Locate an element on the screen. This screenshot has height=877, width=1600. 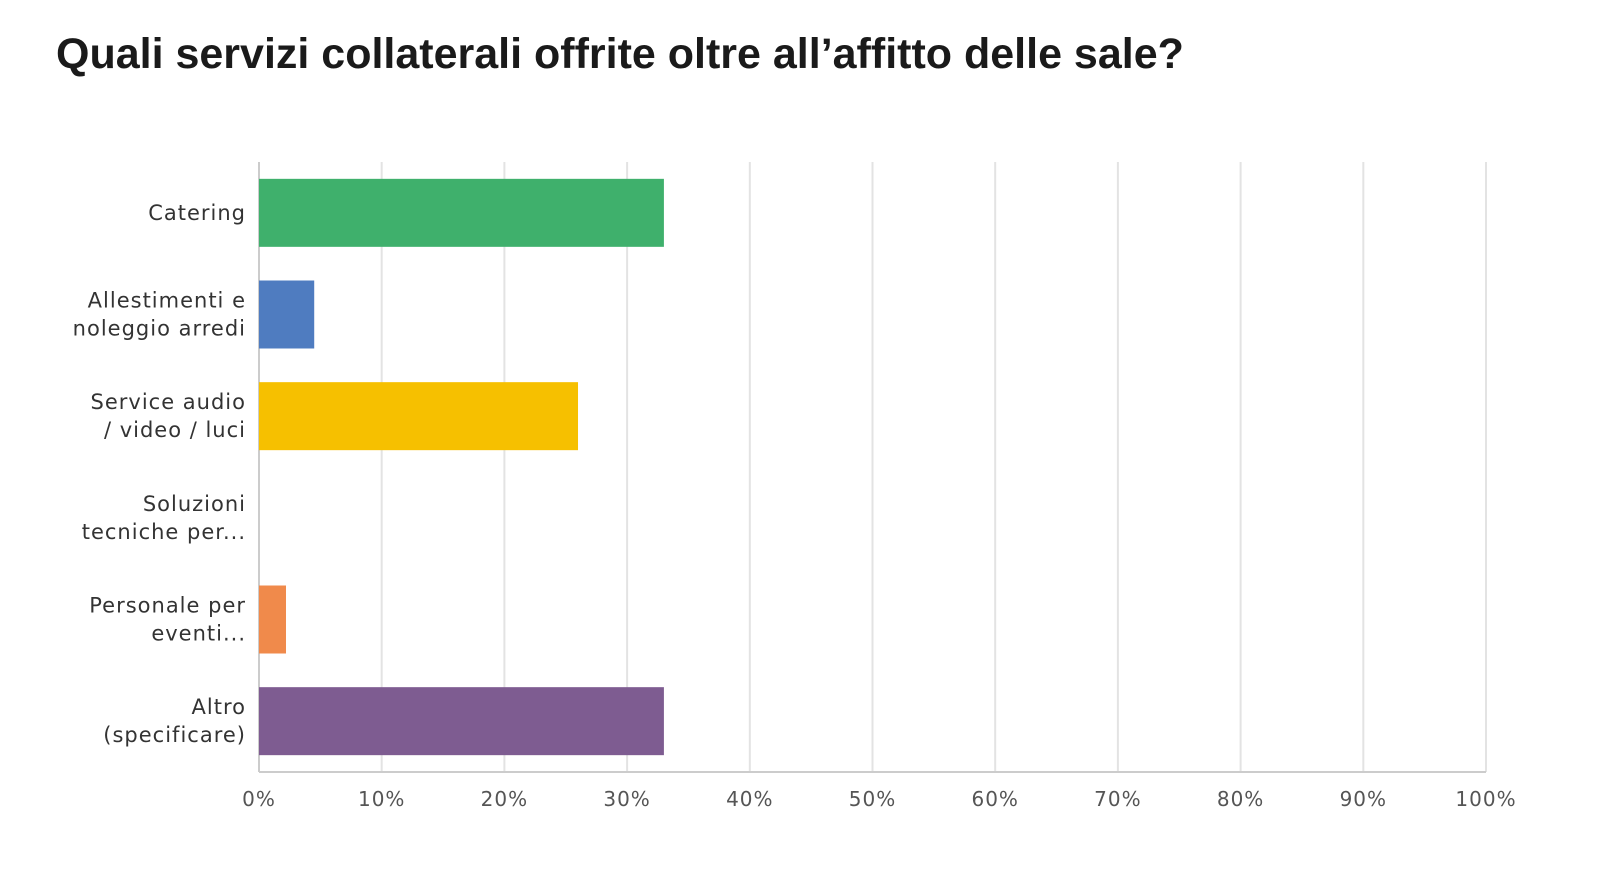
x-tick-label: 0% is located at coordinates (259, 799).